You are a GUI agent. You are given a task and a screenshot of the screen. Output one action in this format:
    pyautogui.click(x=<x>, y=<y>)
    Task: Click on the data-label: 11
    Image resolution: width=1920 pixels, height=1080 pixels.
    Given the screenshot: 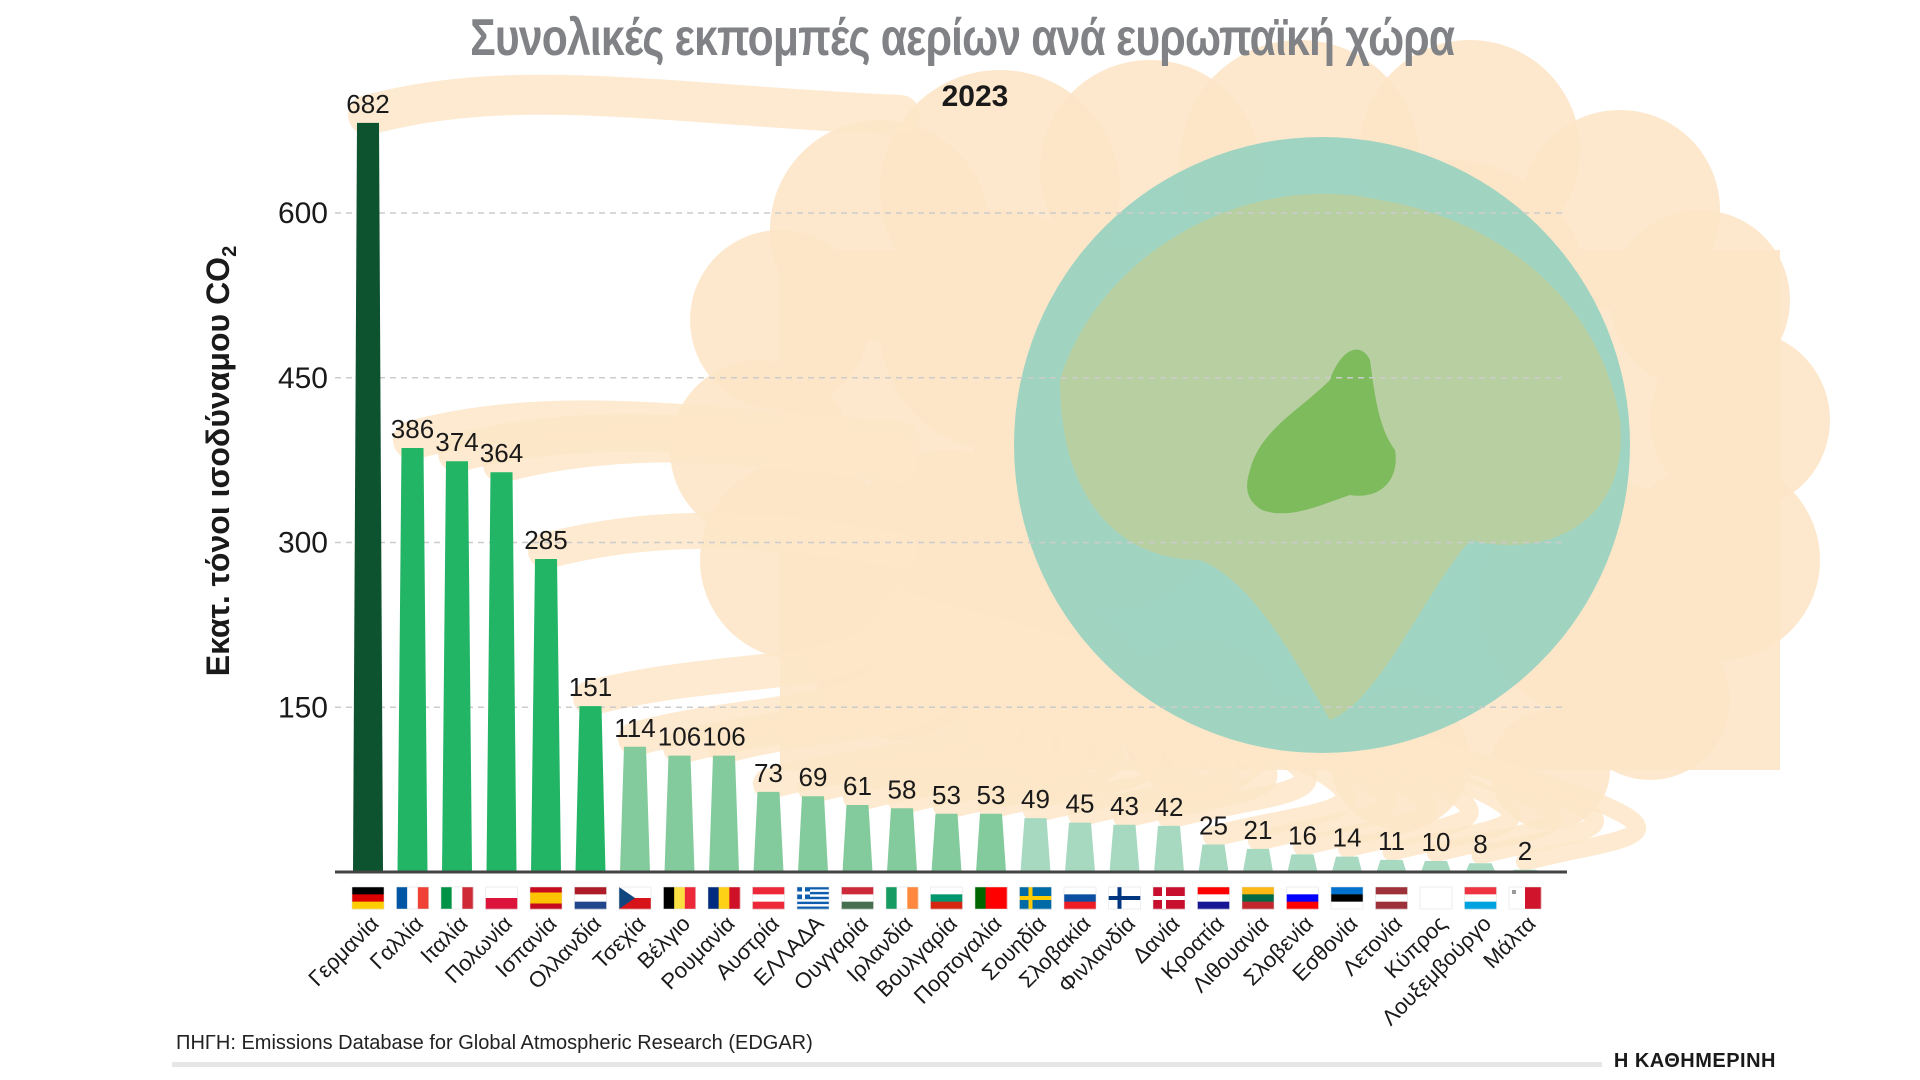 What is the action you would take?
    pyautogui.click(x=1391, y=841)
    